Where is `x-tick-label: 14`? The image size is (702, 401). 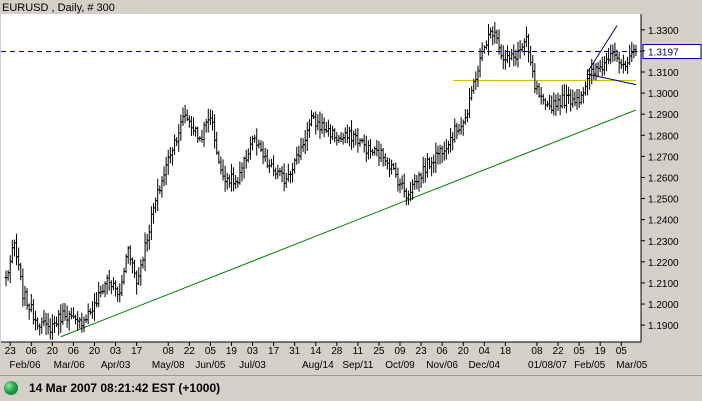
x-tick-label: 14 is located at coordinates (316, 351).